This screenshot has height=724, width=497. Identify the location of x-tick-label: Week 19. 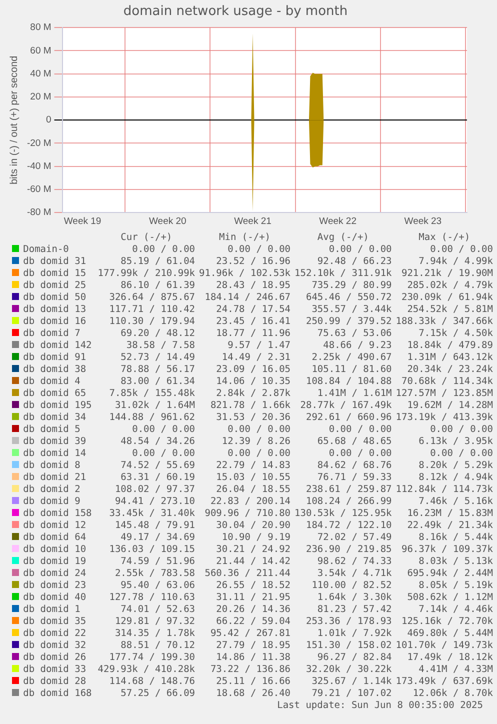
(83, 221).